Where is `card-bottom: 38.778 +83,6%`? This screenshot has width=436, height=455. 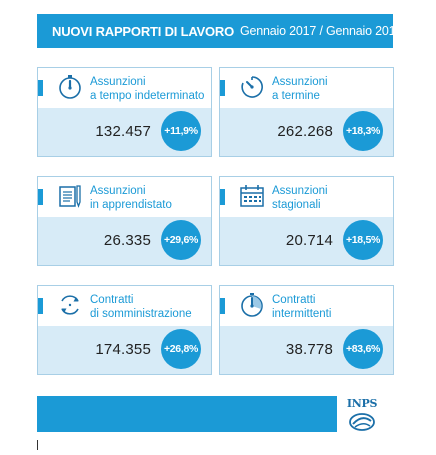 card-bottom: 38.778 +83,6% is located at coordinates (306, 350).